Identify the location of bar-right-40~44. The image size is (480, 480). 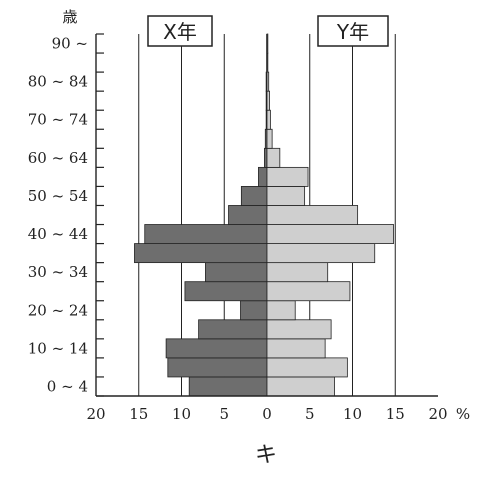
(330, 234).